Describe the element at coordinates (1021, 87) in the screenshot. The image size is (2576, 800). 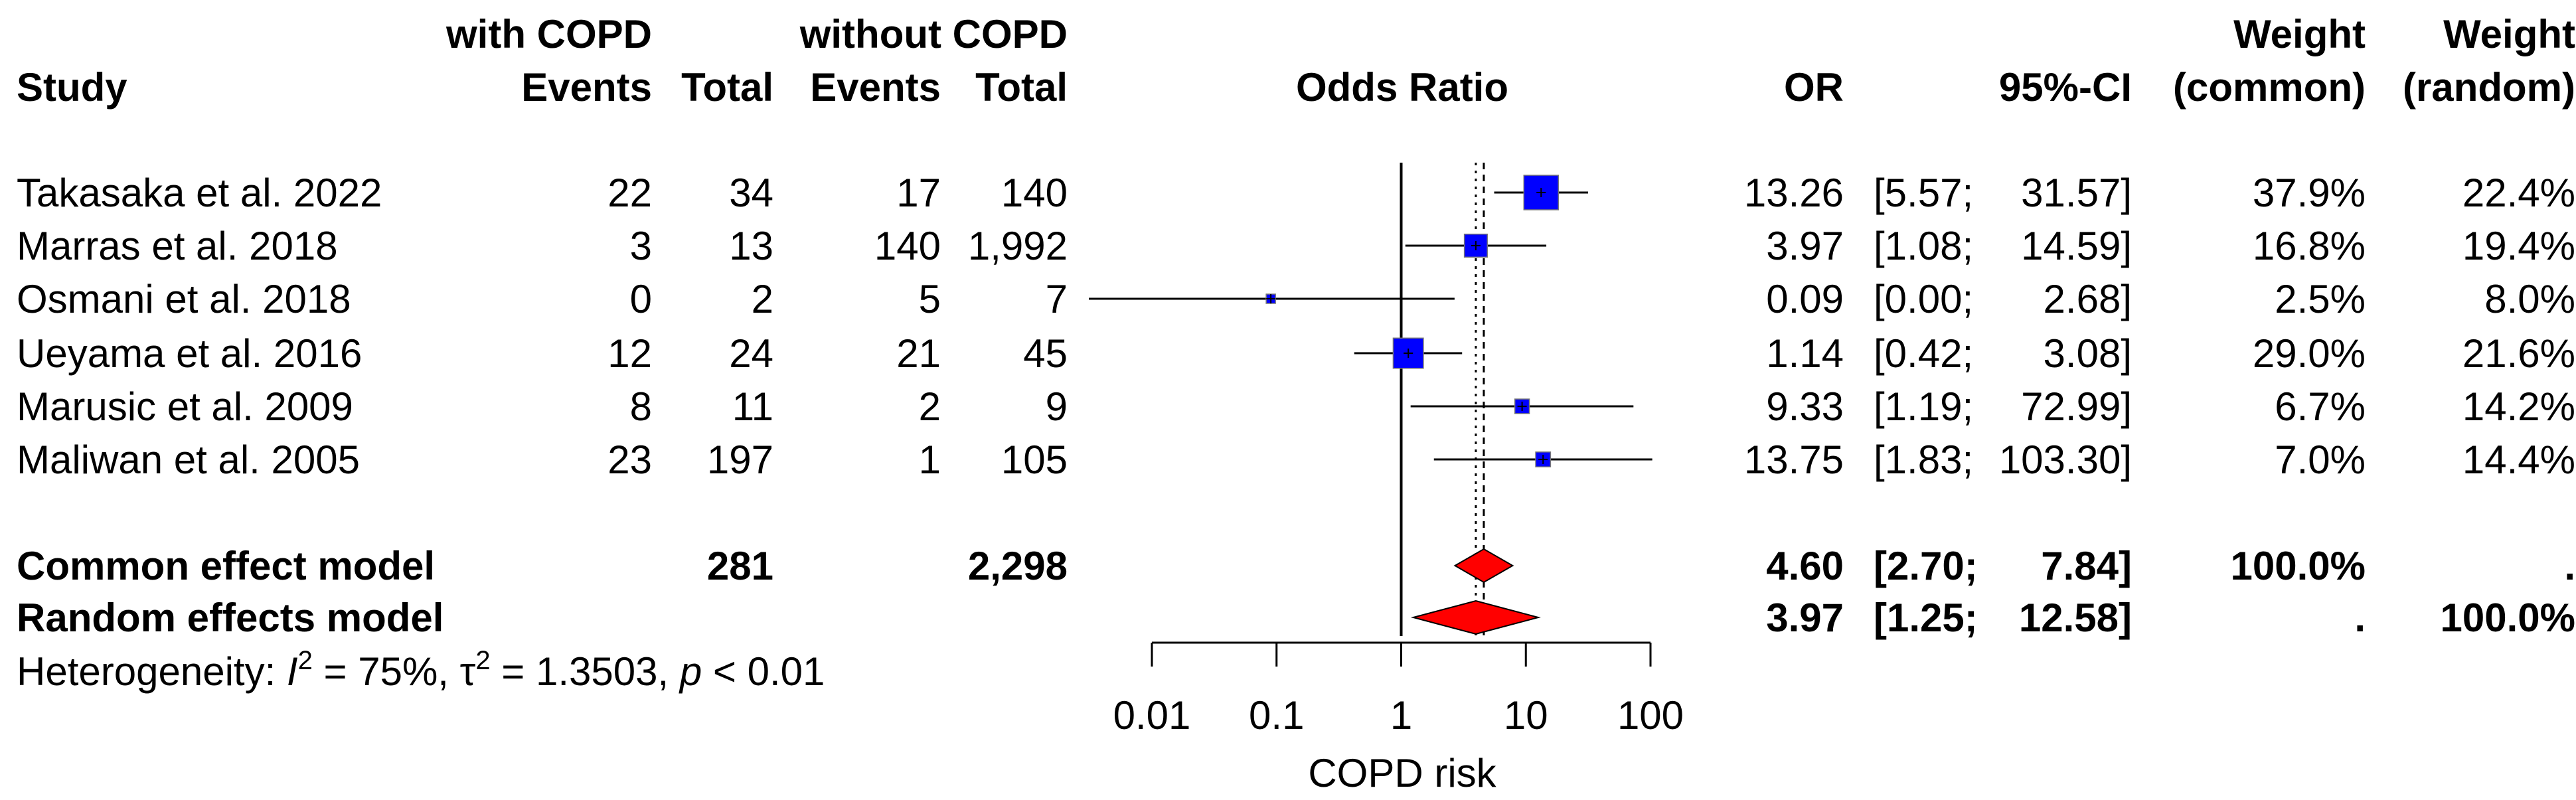
I see `header-total-without: Total` at that location.